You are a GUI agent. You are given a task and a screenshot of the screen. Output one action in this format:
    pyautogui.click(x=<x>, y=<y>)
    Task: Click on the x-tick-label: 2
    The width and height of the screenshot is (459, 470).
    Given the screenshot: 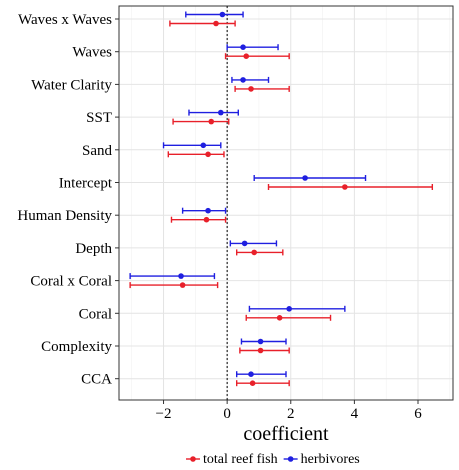 What is the action you would take?
    pyautogui.click(x=291, y=414)
    